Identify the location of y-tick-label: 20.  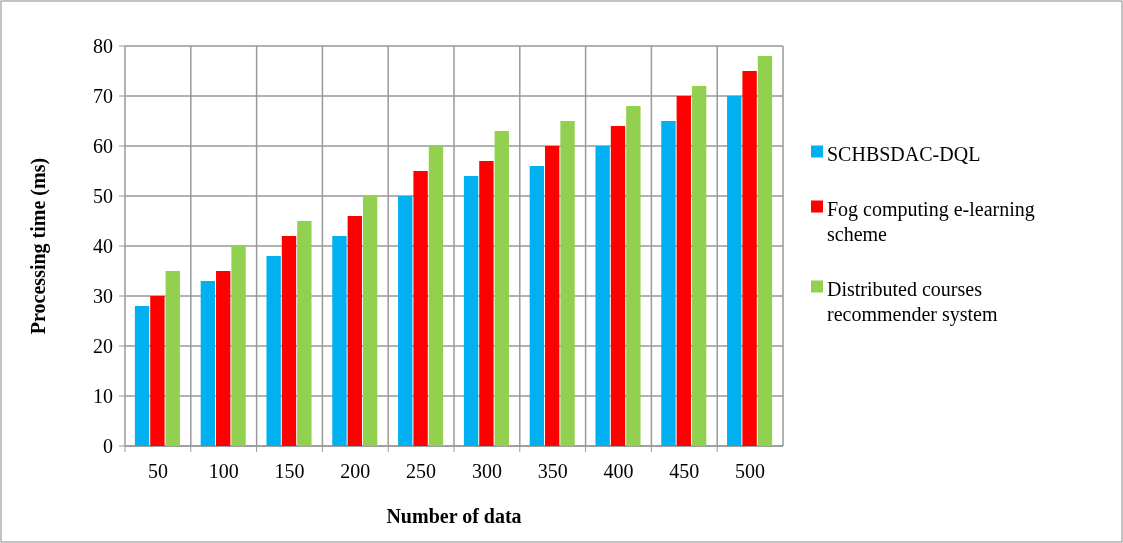
(103, 346).